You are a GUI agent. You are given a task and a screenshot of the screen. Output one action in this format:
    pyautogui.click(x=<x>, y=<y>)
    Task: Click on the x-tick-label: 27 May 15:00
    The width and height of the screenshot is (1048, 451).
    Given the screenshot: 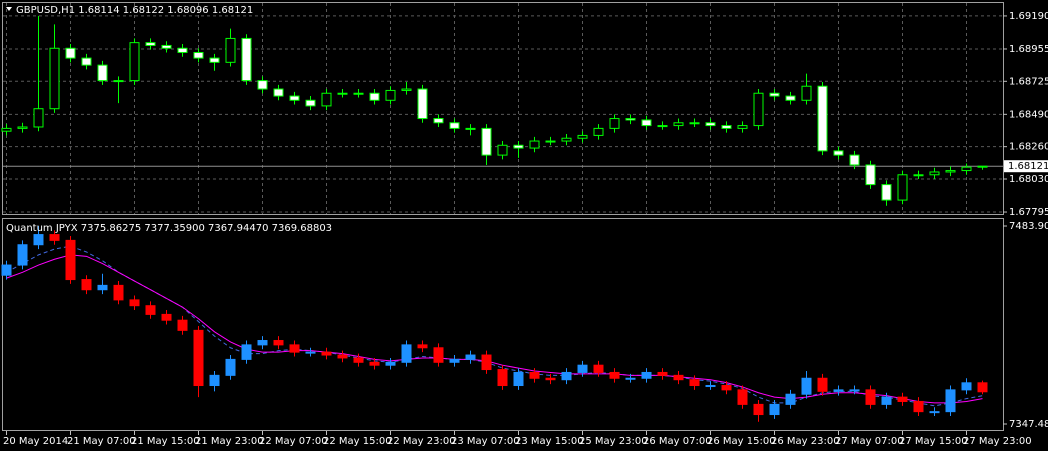 What is the action you would take?
    pyautogui.click(x=933, y=441)
    